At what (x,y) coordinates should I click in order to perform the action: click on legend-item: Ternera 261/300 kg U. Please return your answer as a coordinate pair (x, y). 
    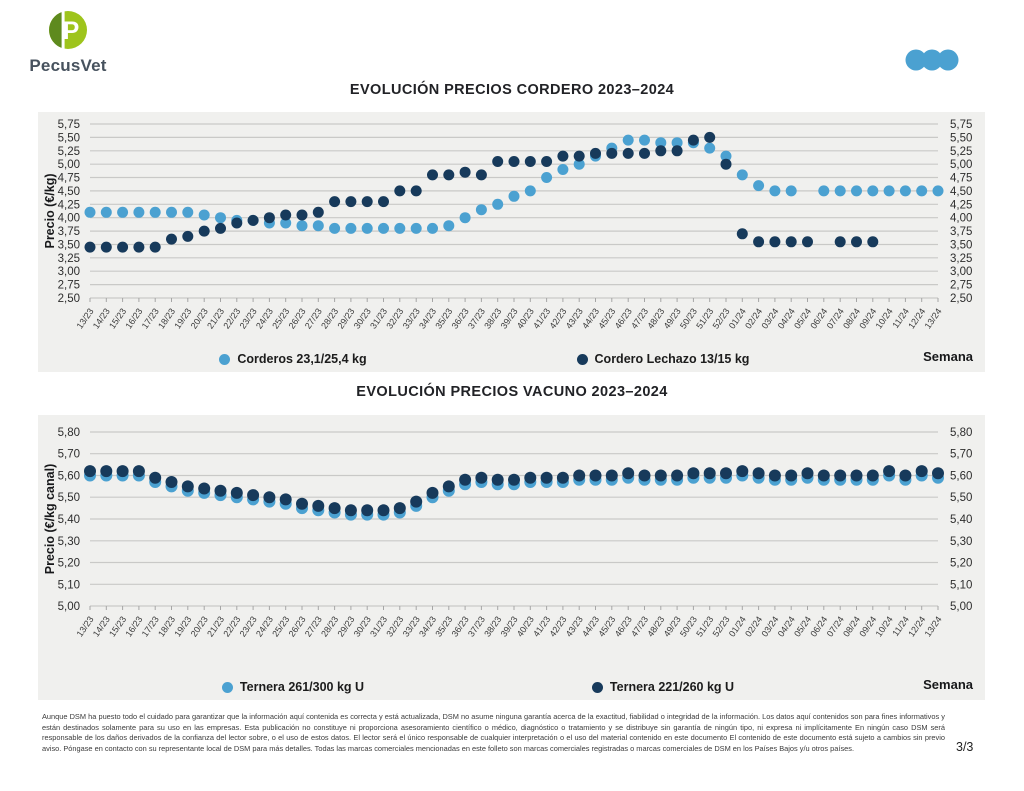
    Looking at the image, I should click on (293, 687).